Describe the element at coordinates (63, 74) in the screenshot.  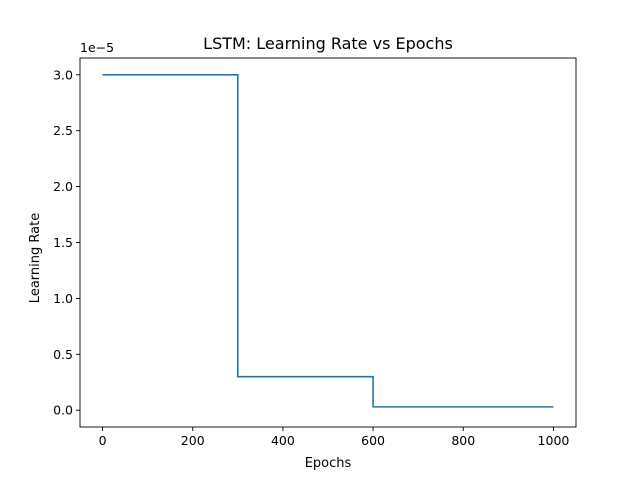
I see `y-tick-label: 3.0` at that location.